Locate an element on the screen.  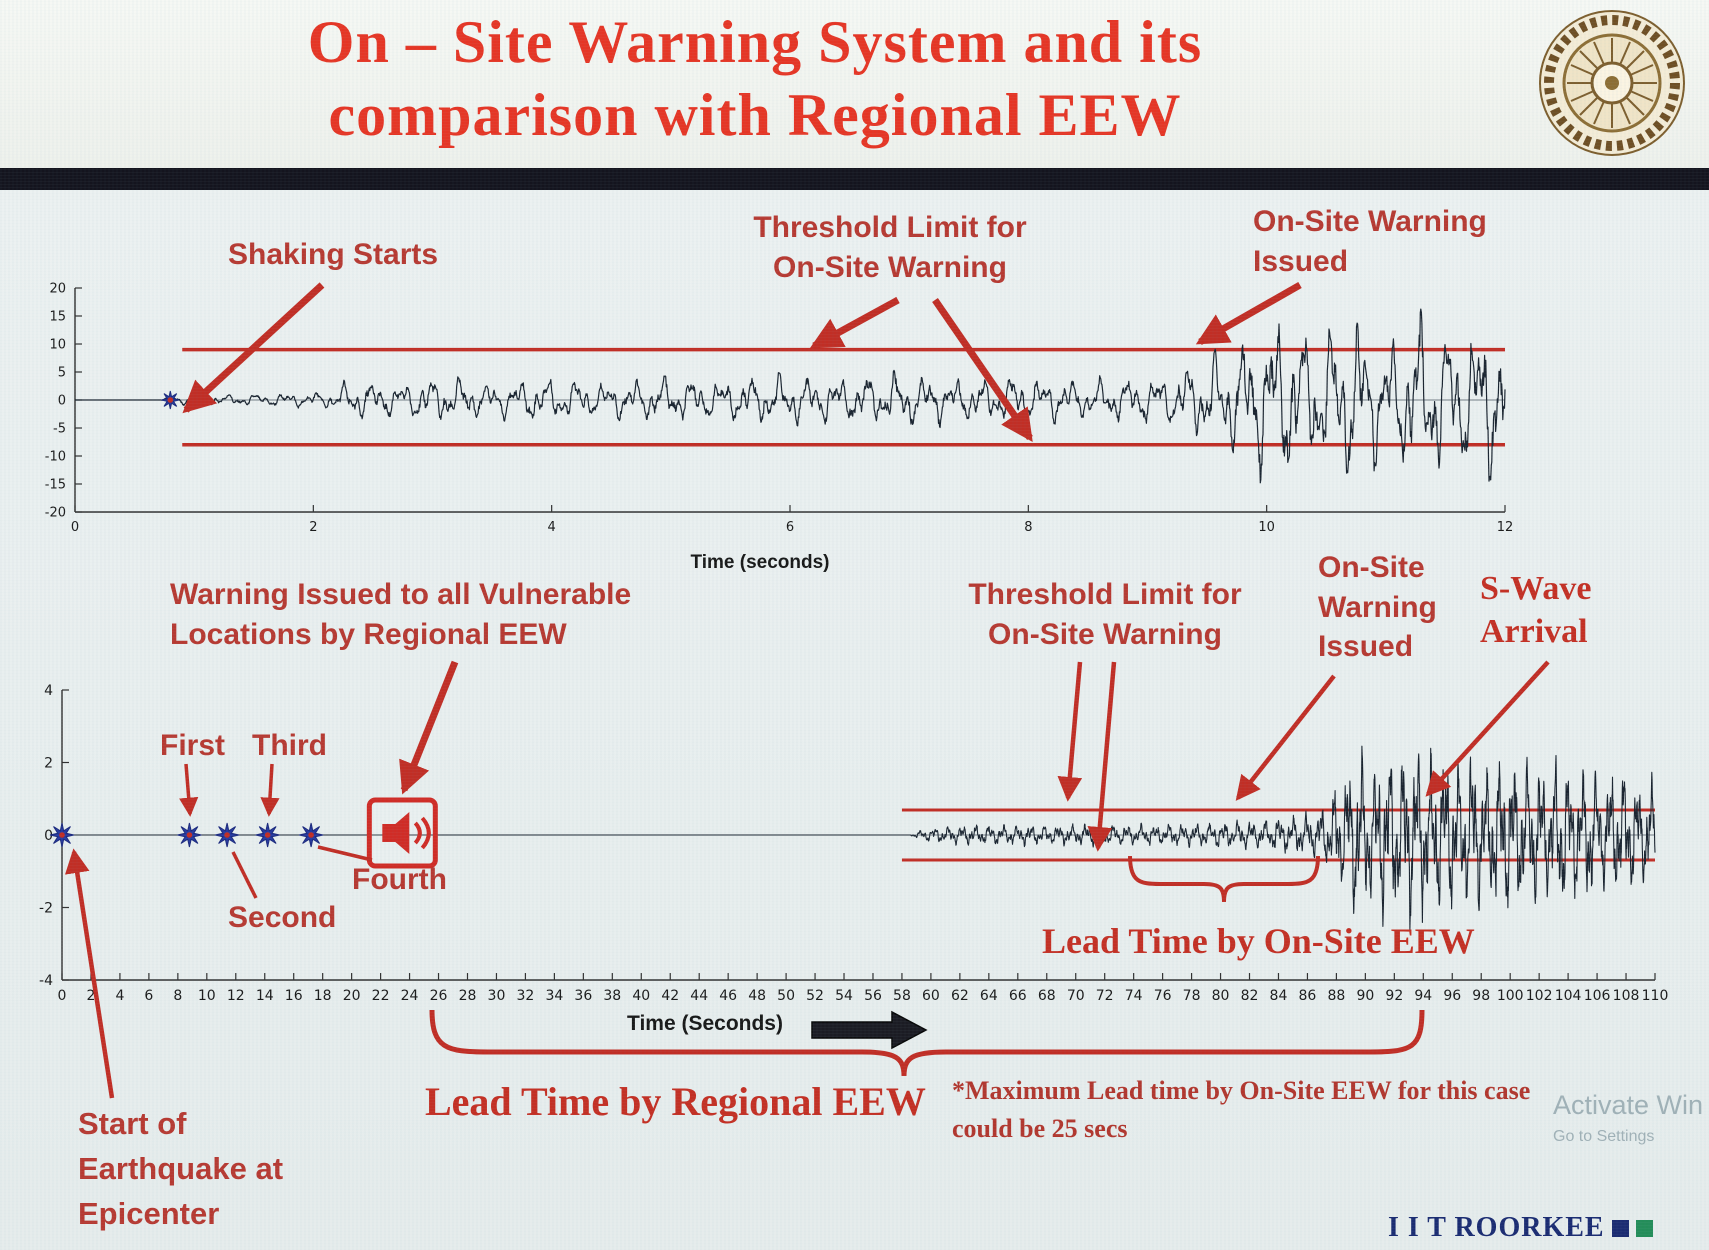
svg-text: -20 is located at coordinates (55, 513).